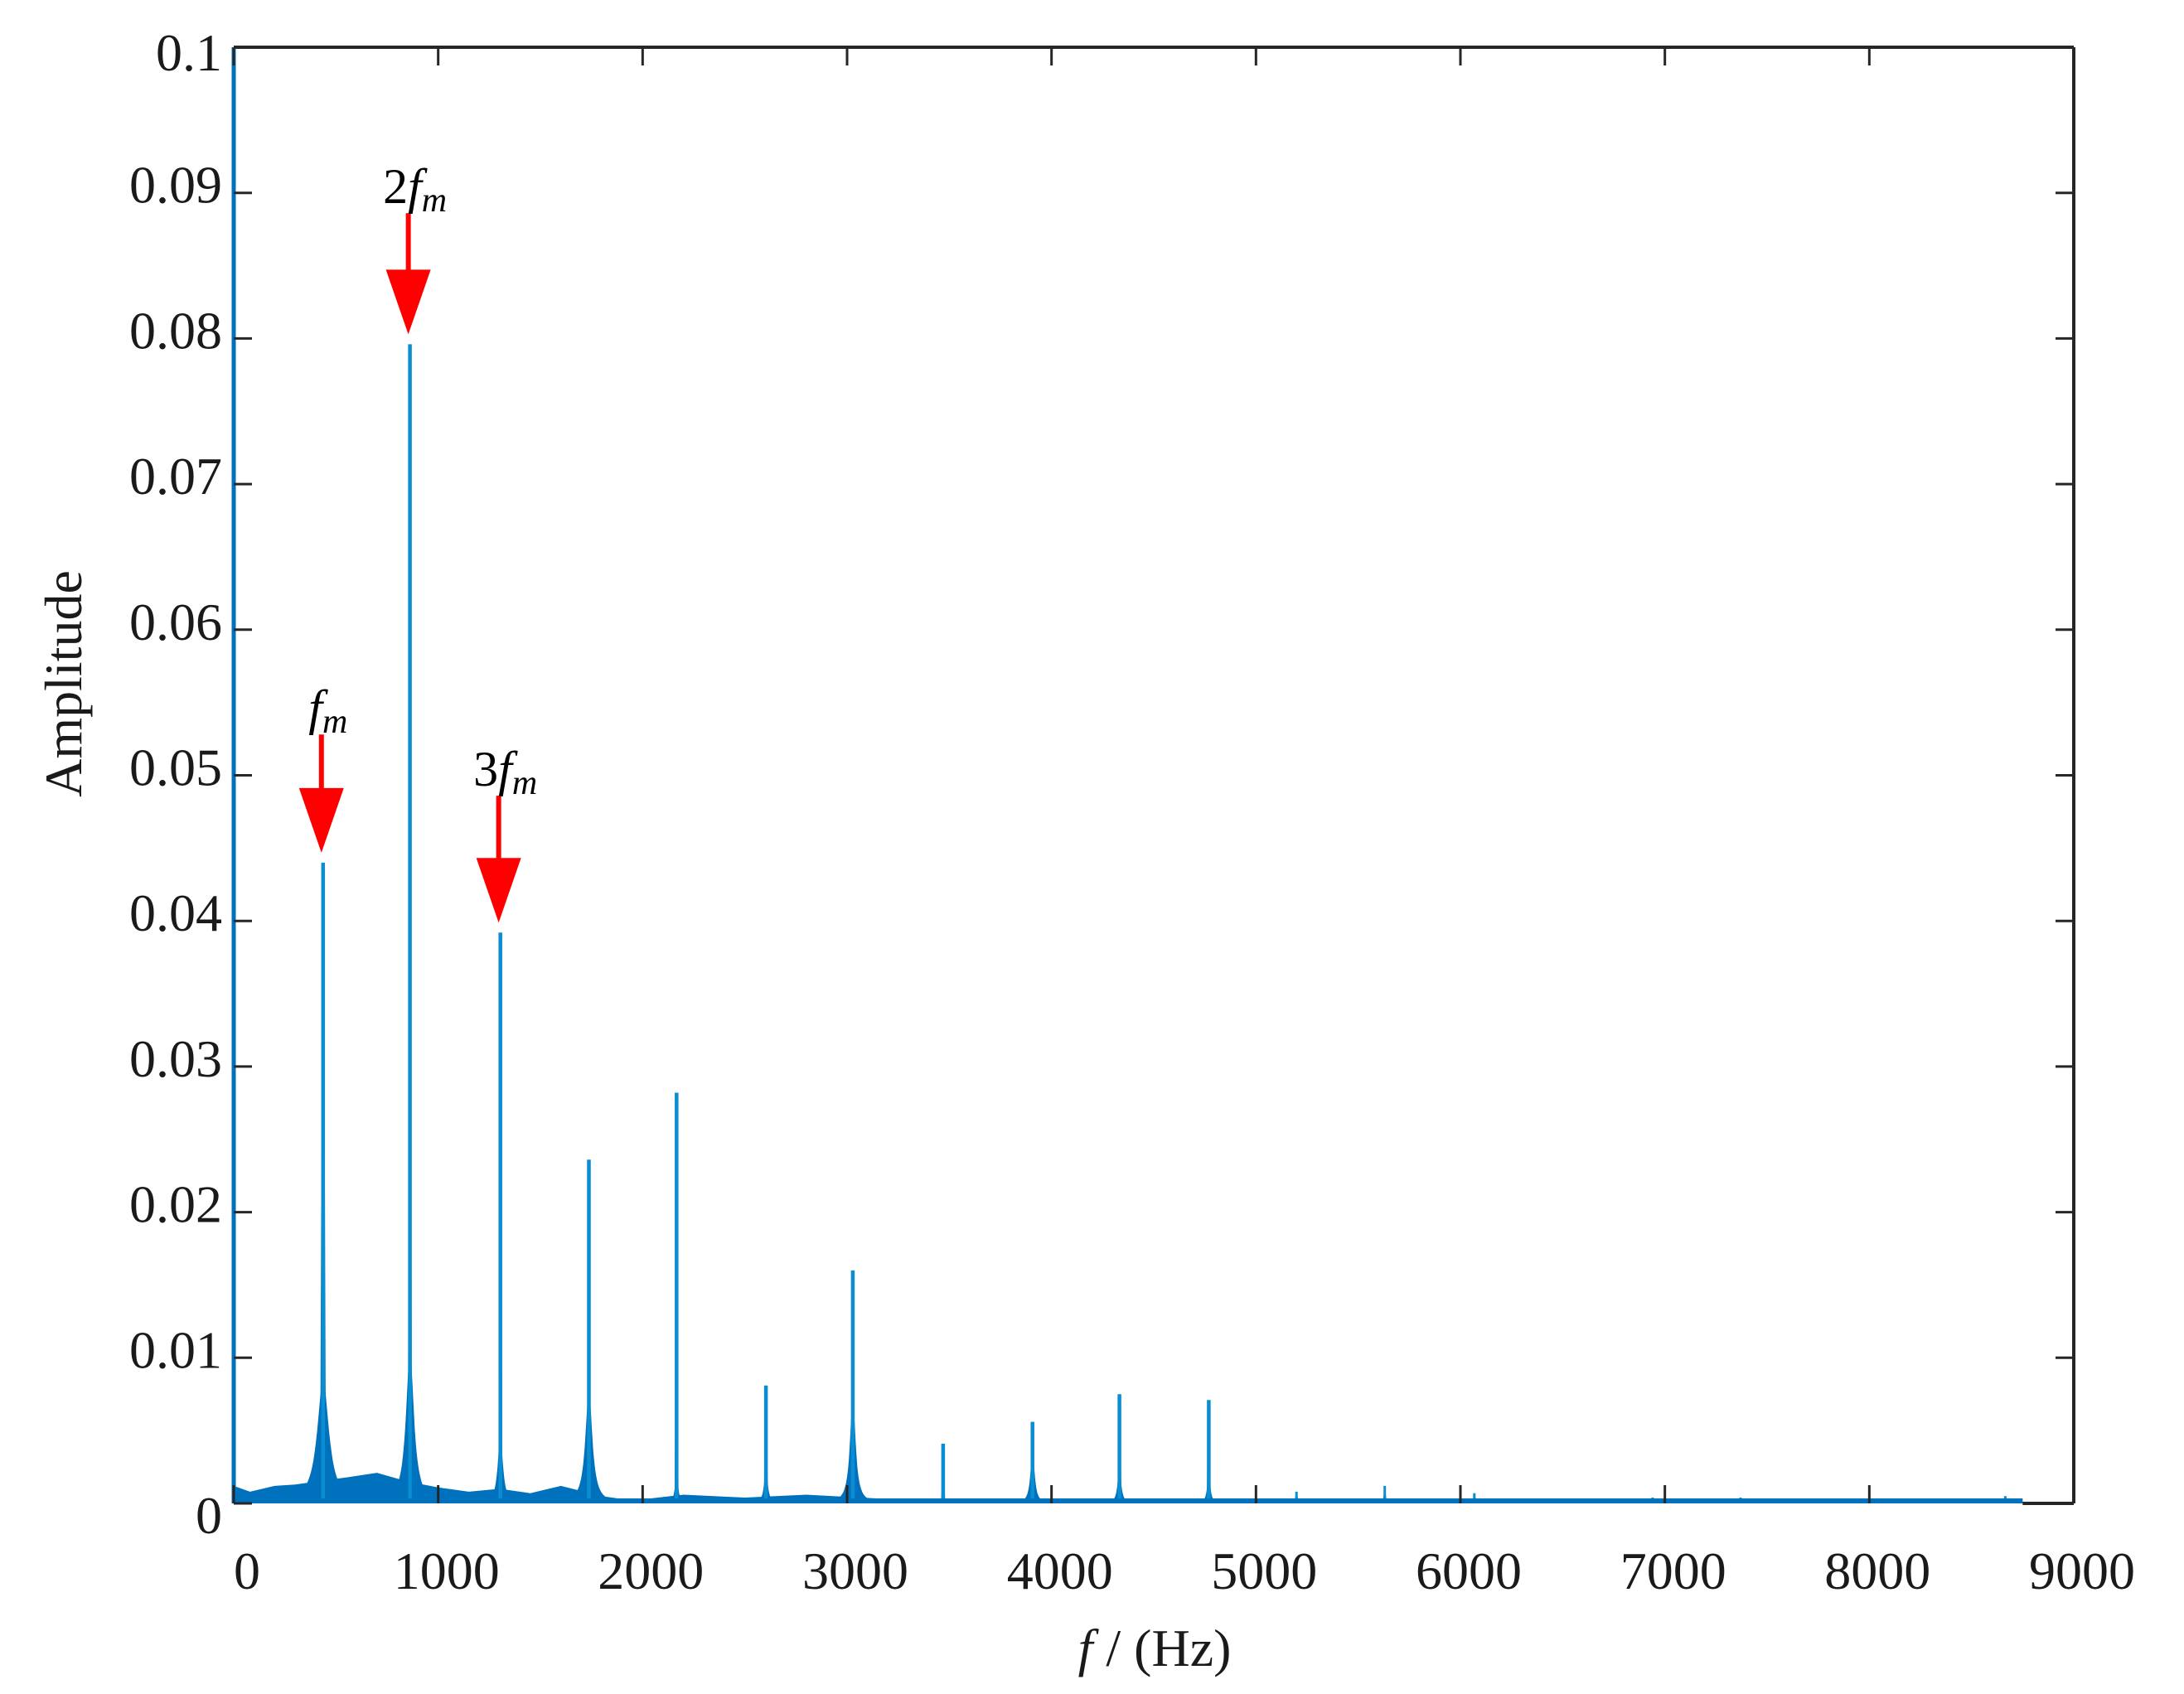 The width and height of the screenshot is (2184, 1694). I want to click on y-tick-label: 0.01, so click(175, 1349).